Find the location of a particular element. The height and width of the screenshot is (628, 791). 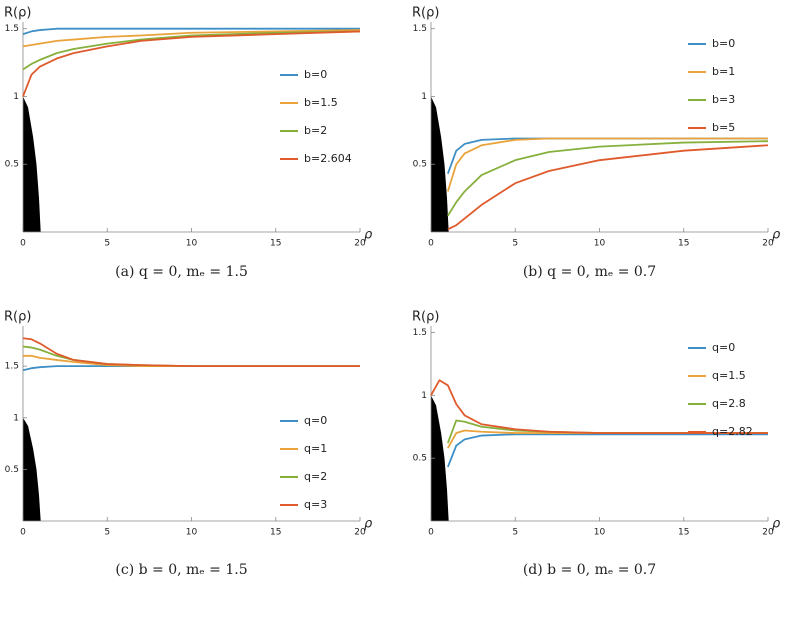

legend-label: q=2.82 is located at coordinates (732, 431).